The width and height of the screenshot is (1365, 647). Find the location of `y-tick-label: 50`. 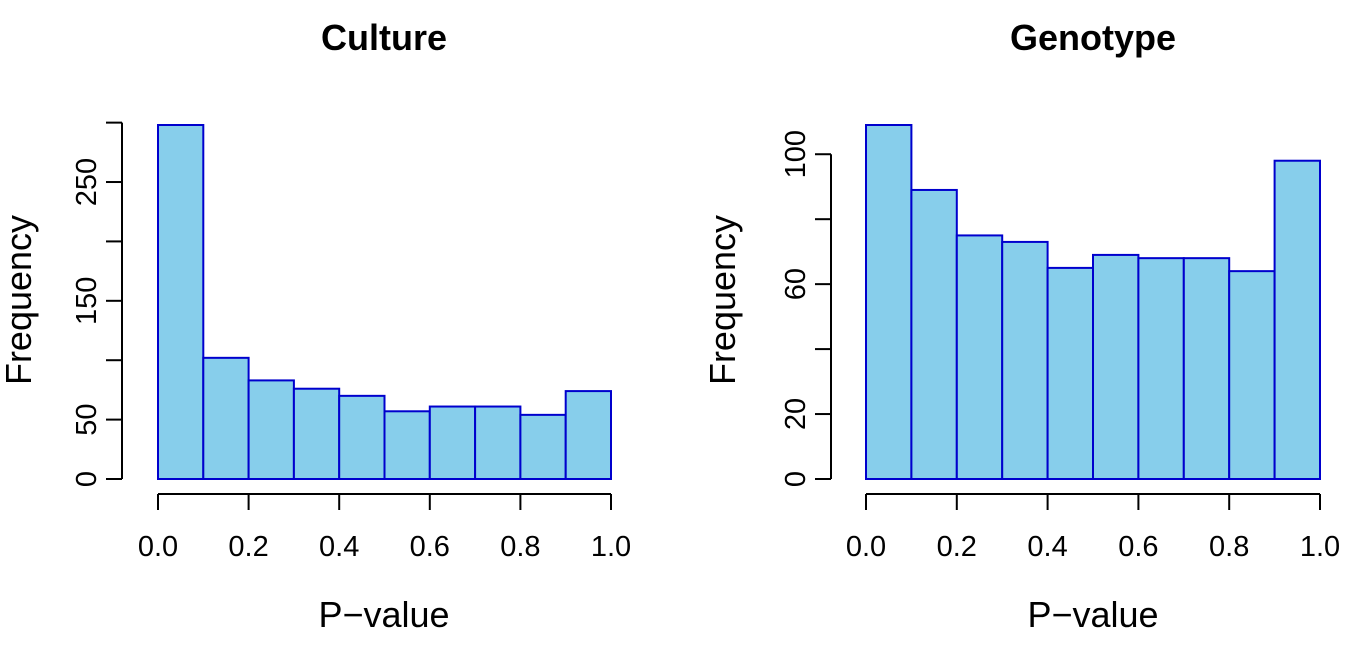

y-tick-label: 50 is located at coordinates (87, 419).